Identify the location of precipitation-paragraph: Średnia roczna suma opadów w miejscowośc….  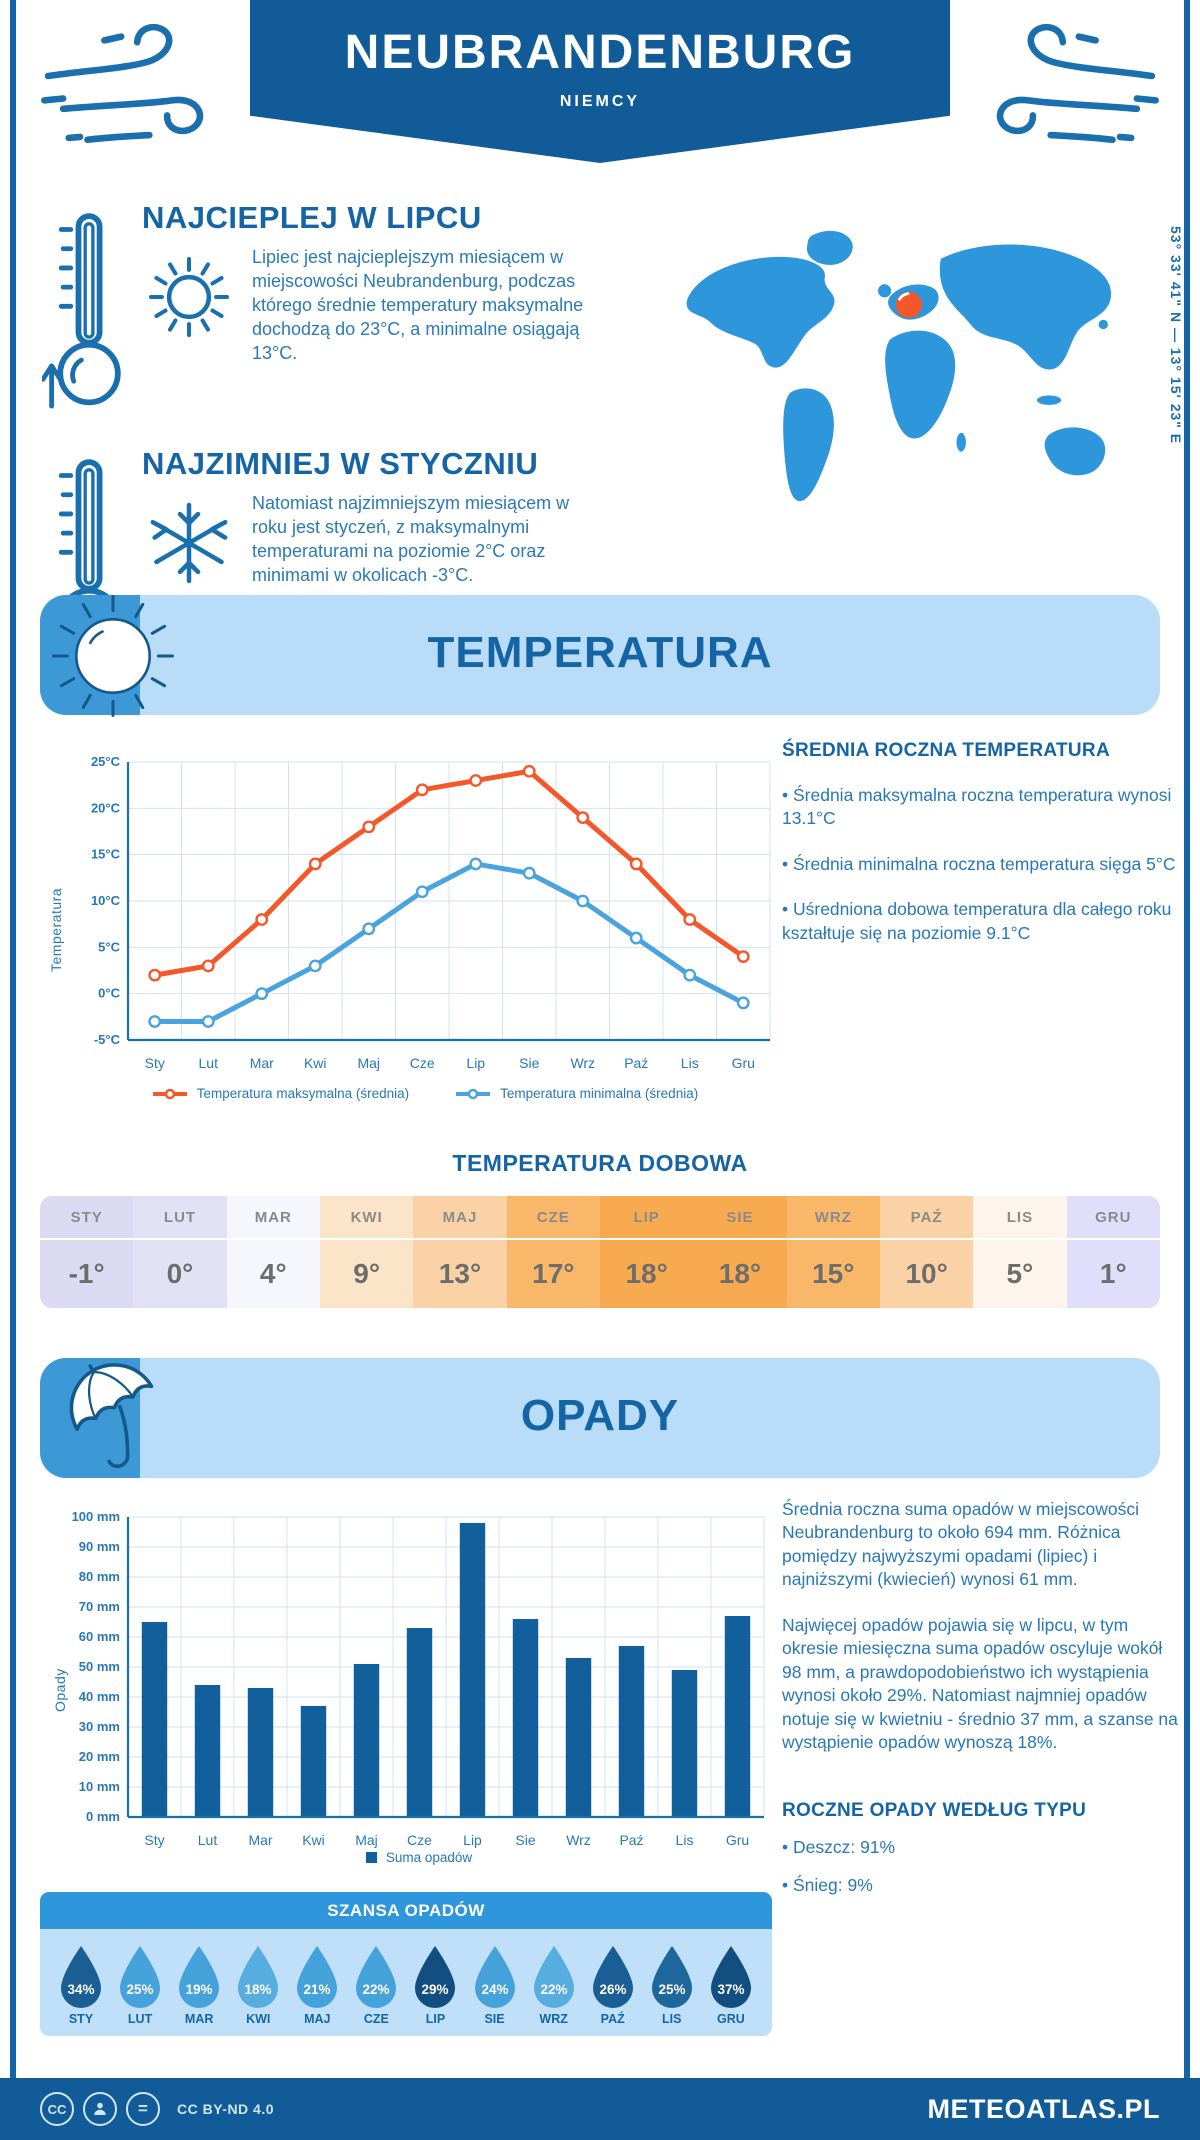
(960, 1544).